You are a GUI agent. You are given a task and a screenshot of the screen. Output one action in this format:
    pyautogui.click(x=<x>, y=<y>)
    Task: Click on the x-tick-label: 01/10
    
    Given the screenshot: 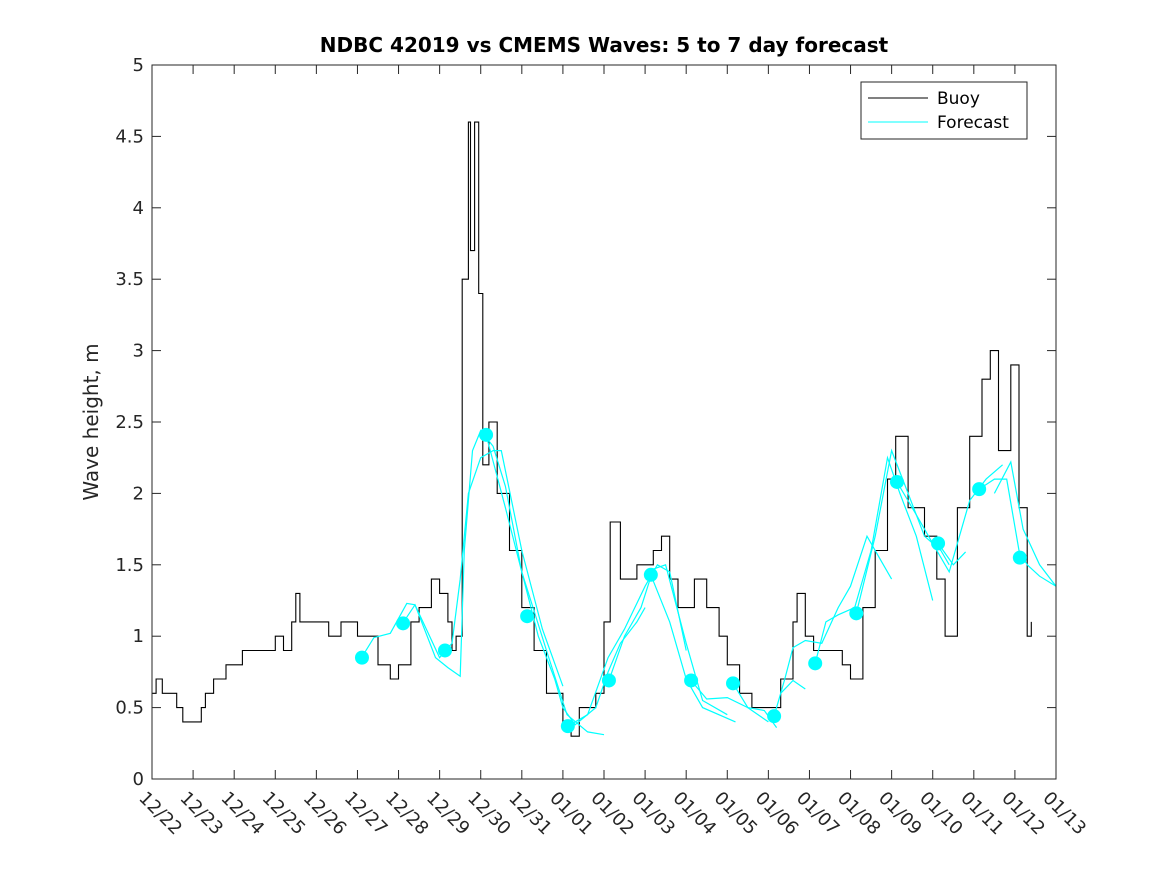 What is the action you would take?
    pyautogui.click(x=941, y=814)
    